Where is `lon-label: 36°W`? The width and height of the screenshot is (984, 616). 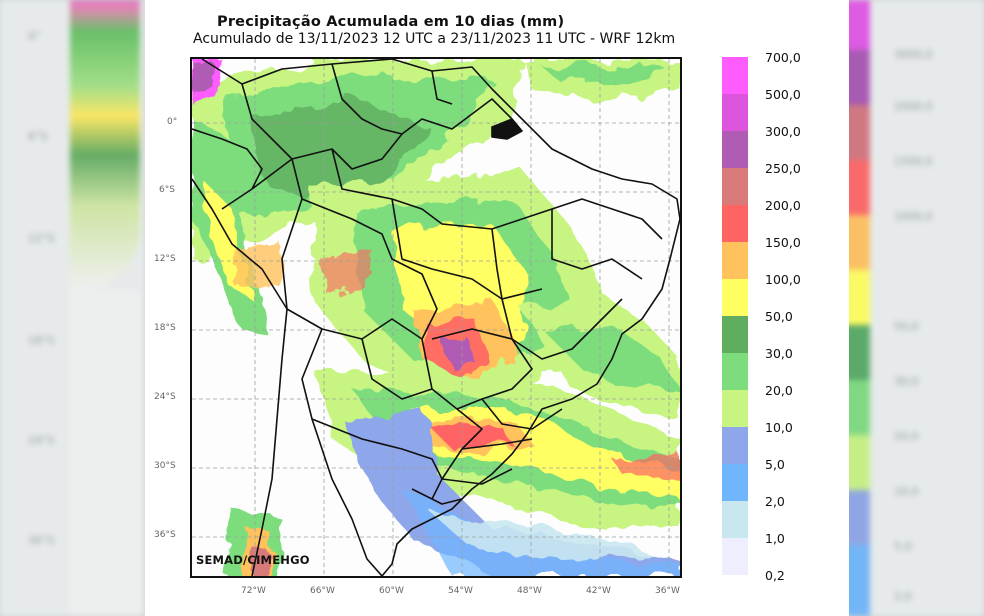 lon-label: 36°W is located at coordinates (667, 591).